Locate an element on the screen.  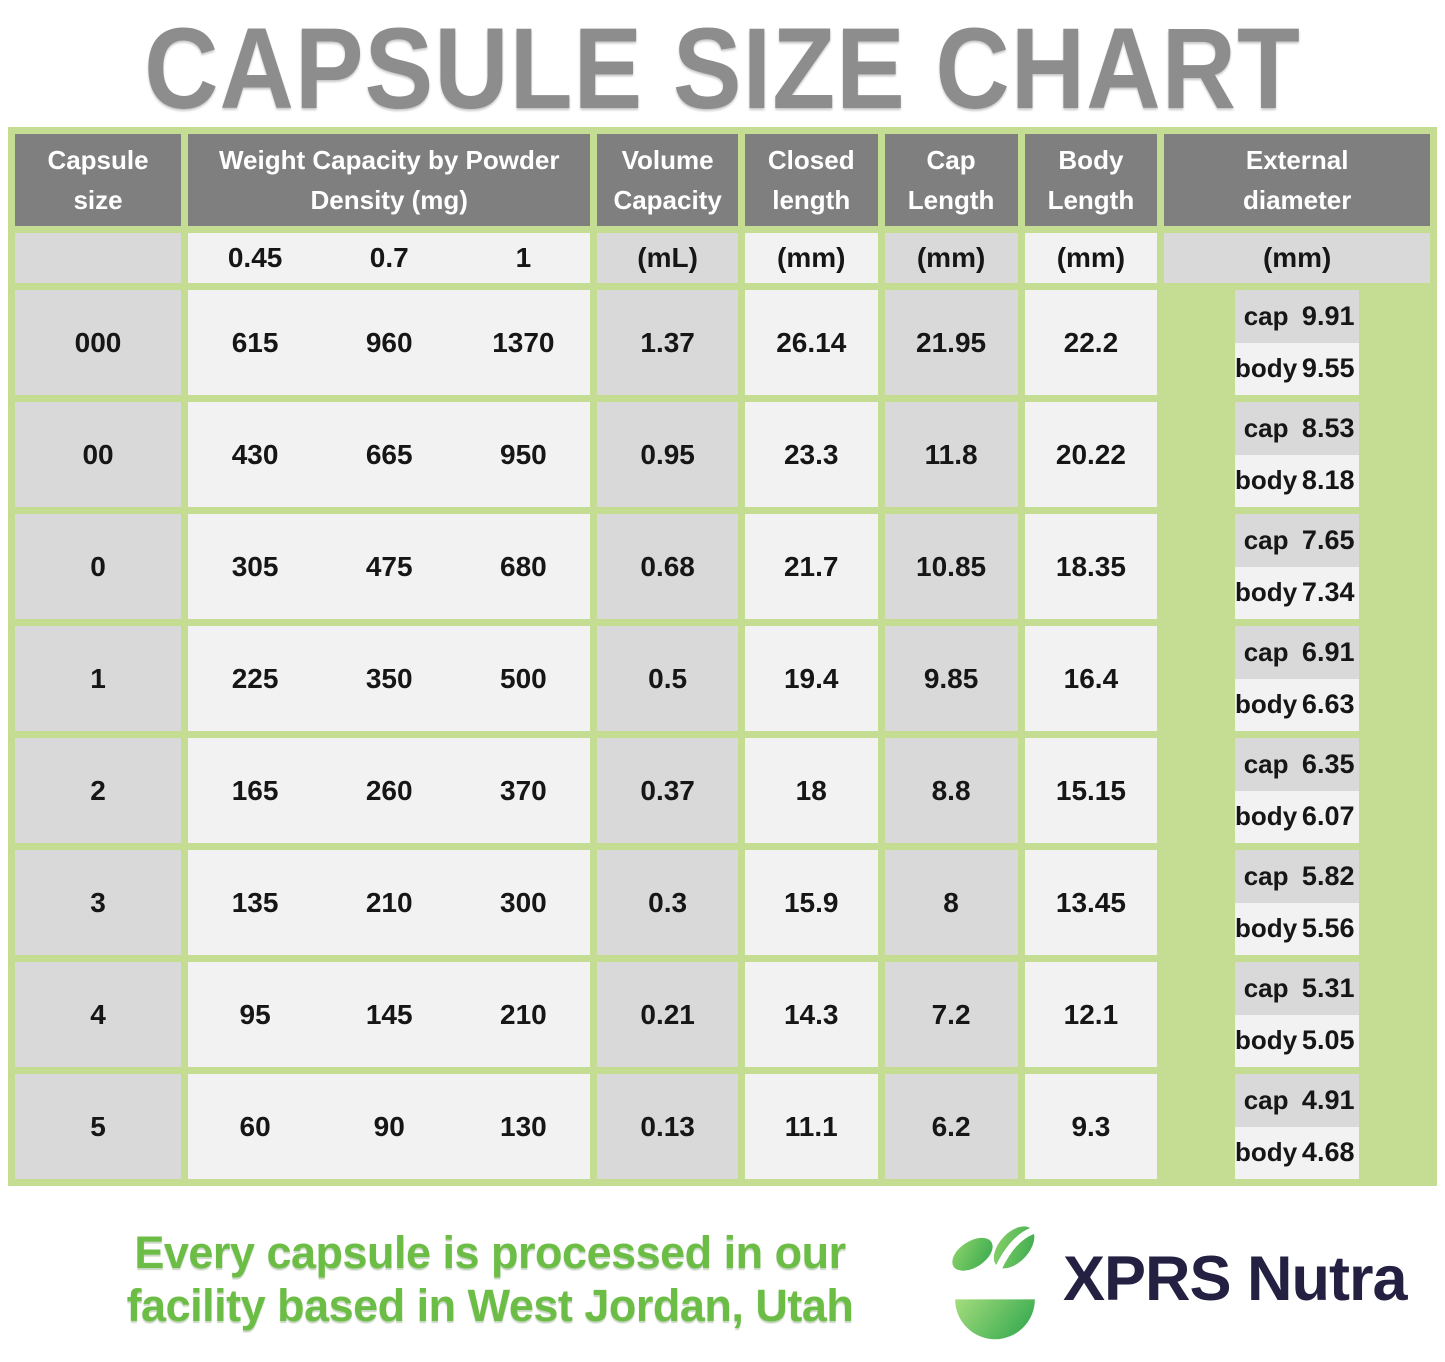
external-diameter-cell: cap 5.31 body 5.05 is located at coordinates (1297, 1015).